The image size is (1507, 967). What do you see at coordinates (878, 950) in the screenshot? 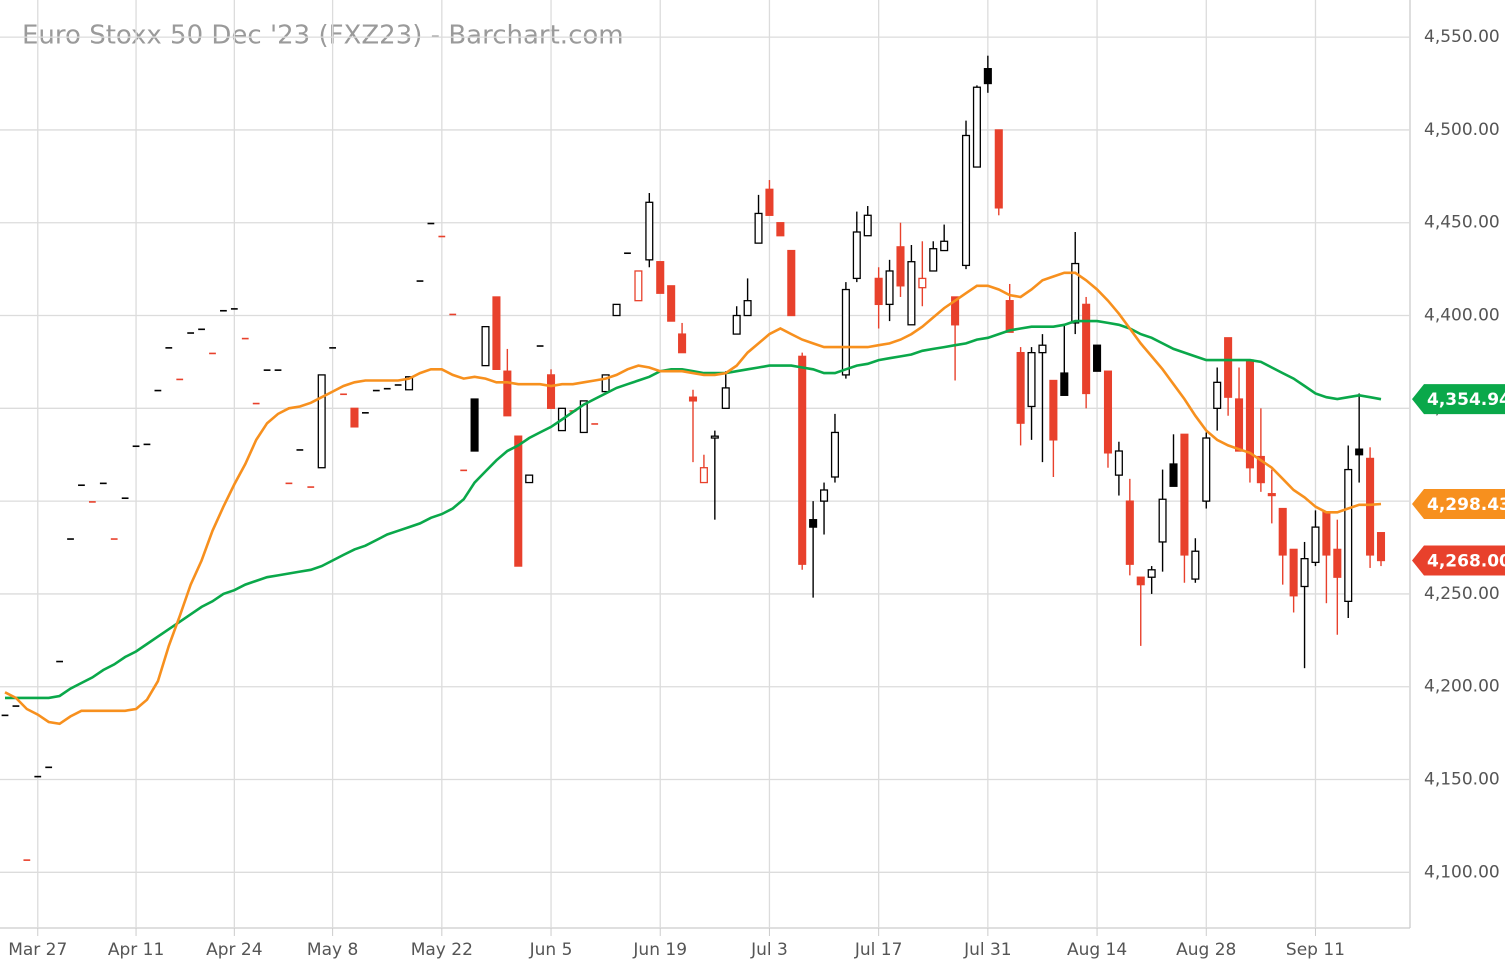
I see `x-tick-label: Jul 17` at bounding box center [878, 950].